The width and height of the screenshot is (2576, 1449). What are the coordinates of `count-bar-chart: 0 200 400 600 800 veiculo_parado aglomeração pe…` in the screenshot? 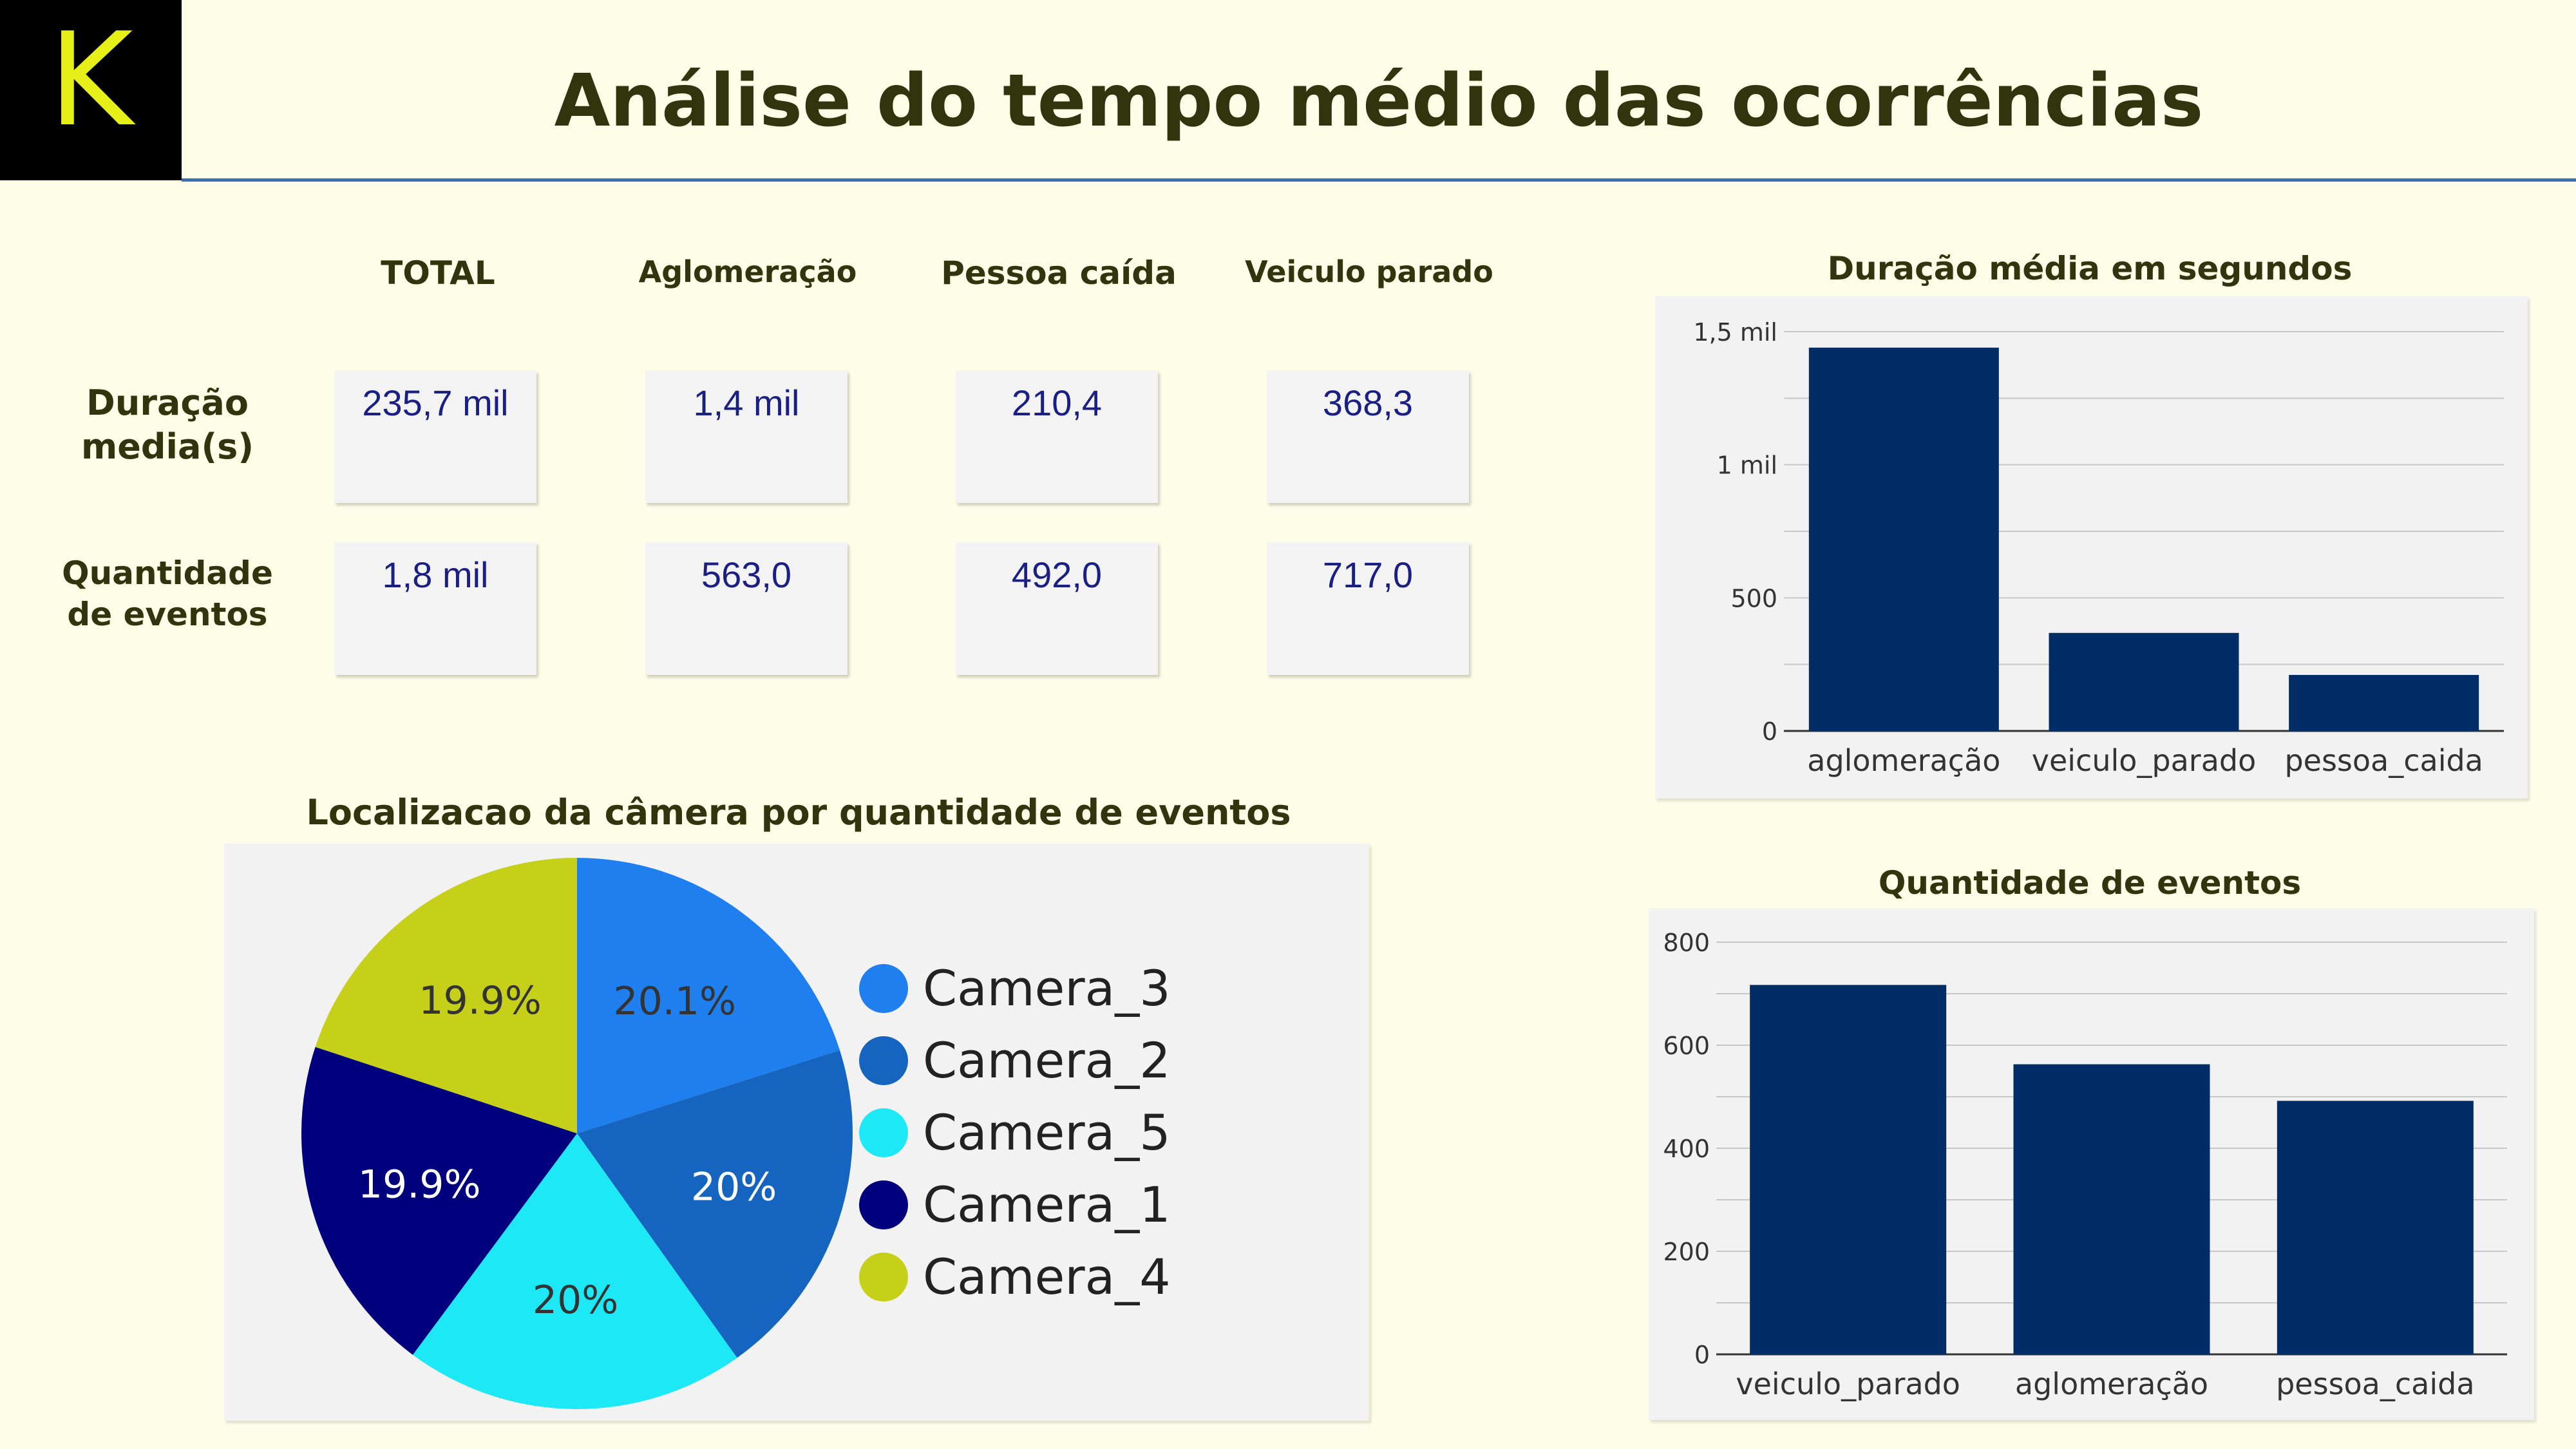 It's located at (2085, 1165).